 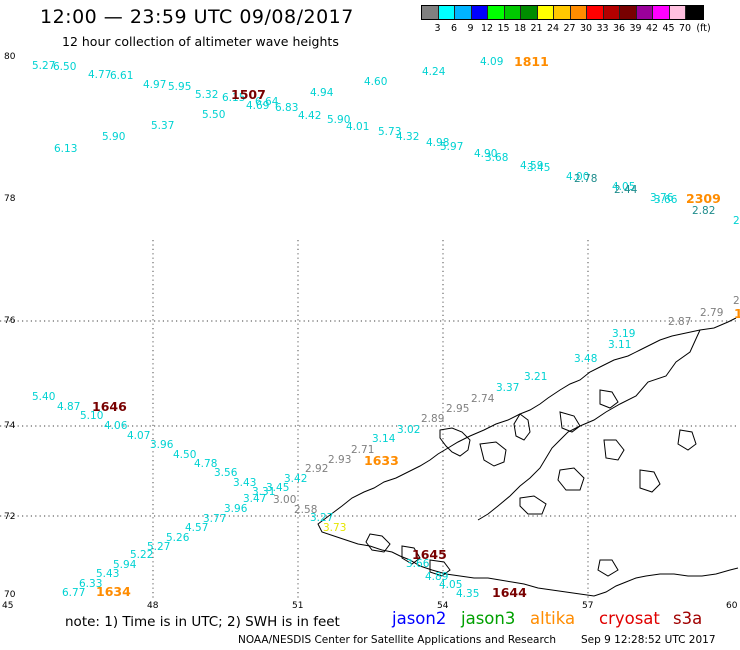 What do you see at coordinates (483, 399) in the screenshot?
I see `swh-label: 2.74` at bounding box center [483, 399].